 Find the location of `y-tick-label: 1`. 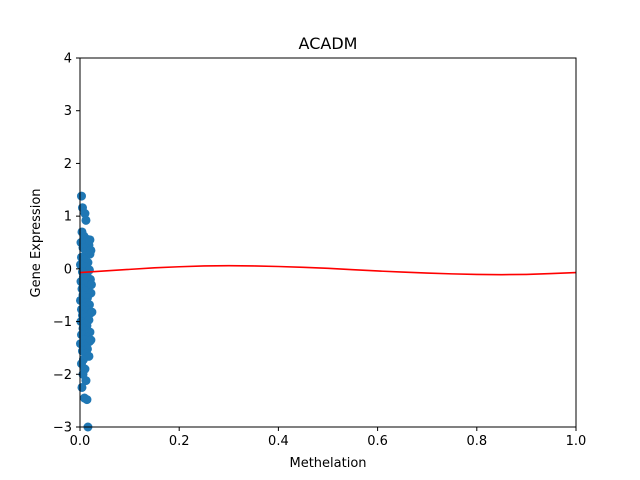

y-tick-label: 1 is located at coordinates (68, 217).